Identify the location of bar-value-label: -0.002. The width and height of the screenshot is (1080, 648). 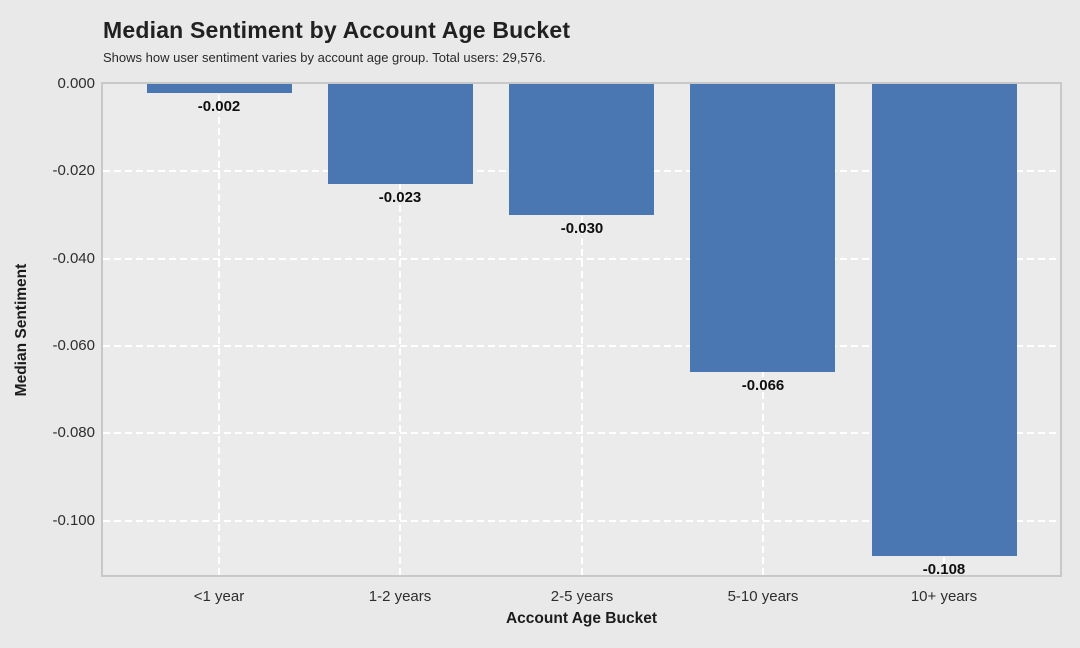
(219, 106).